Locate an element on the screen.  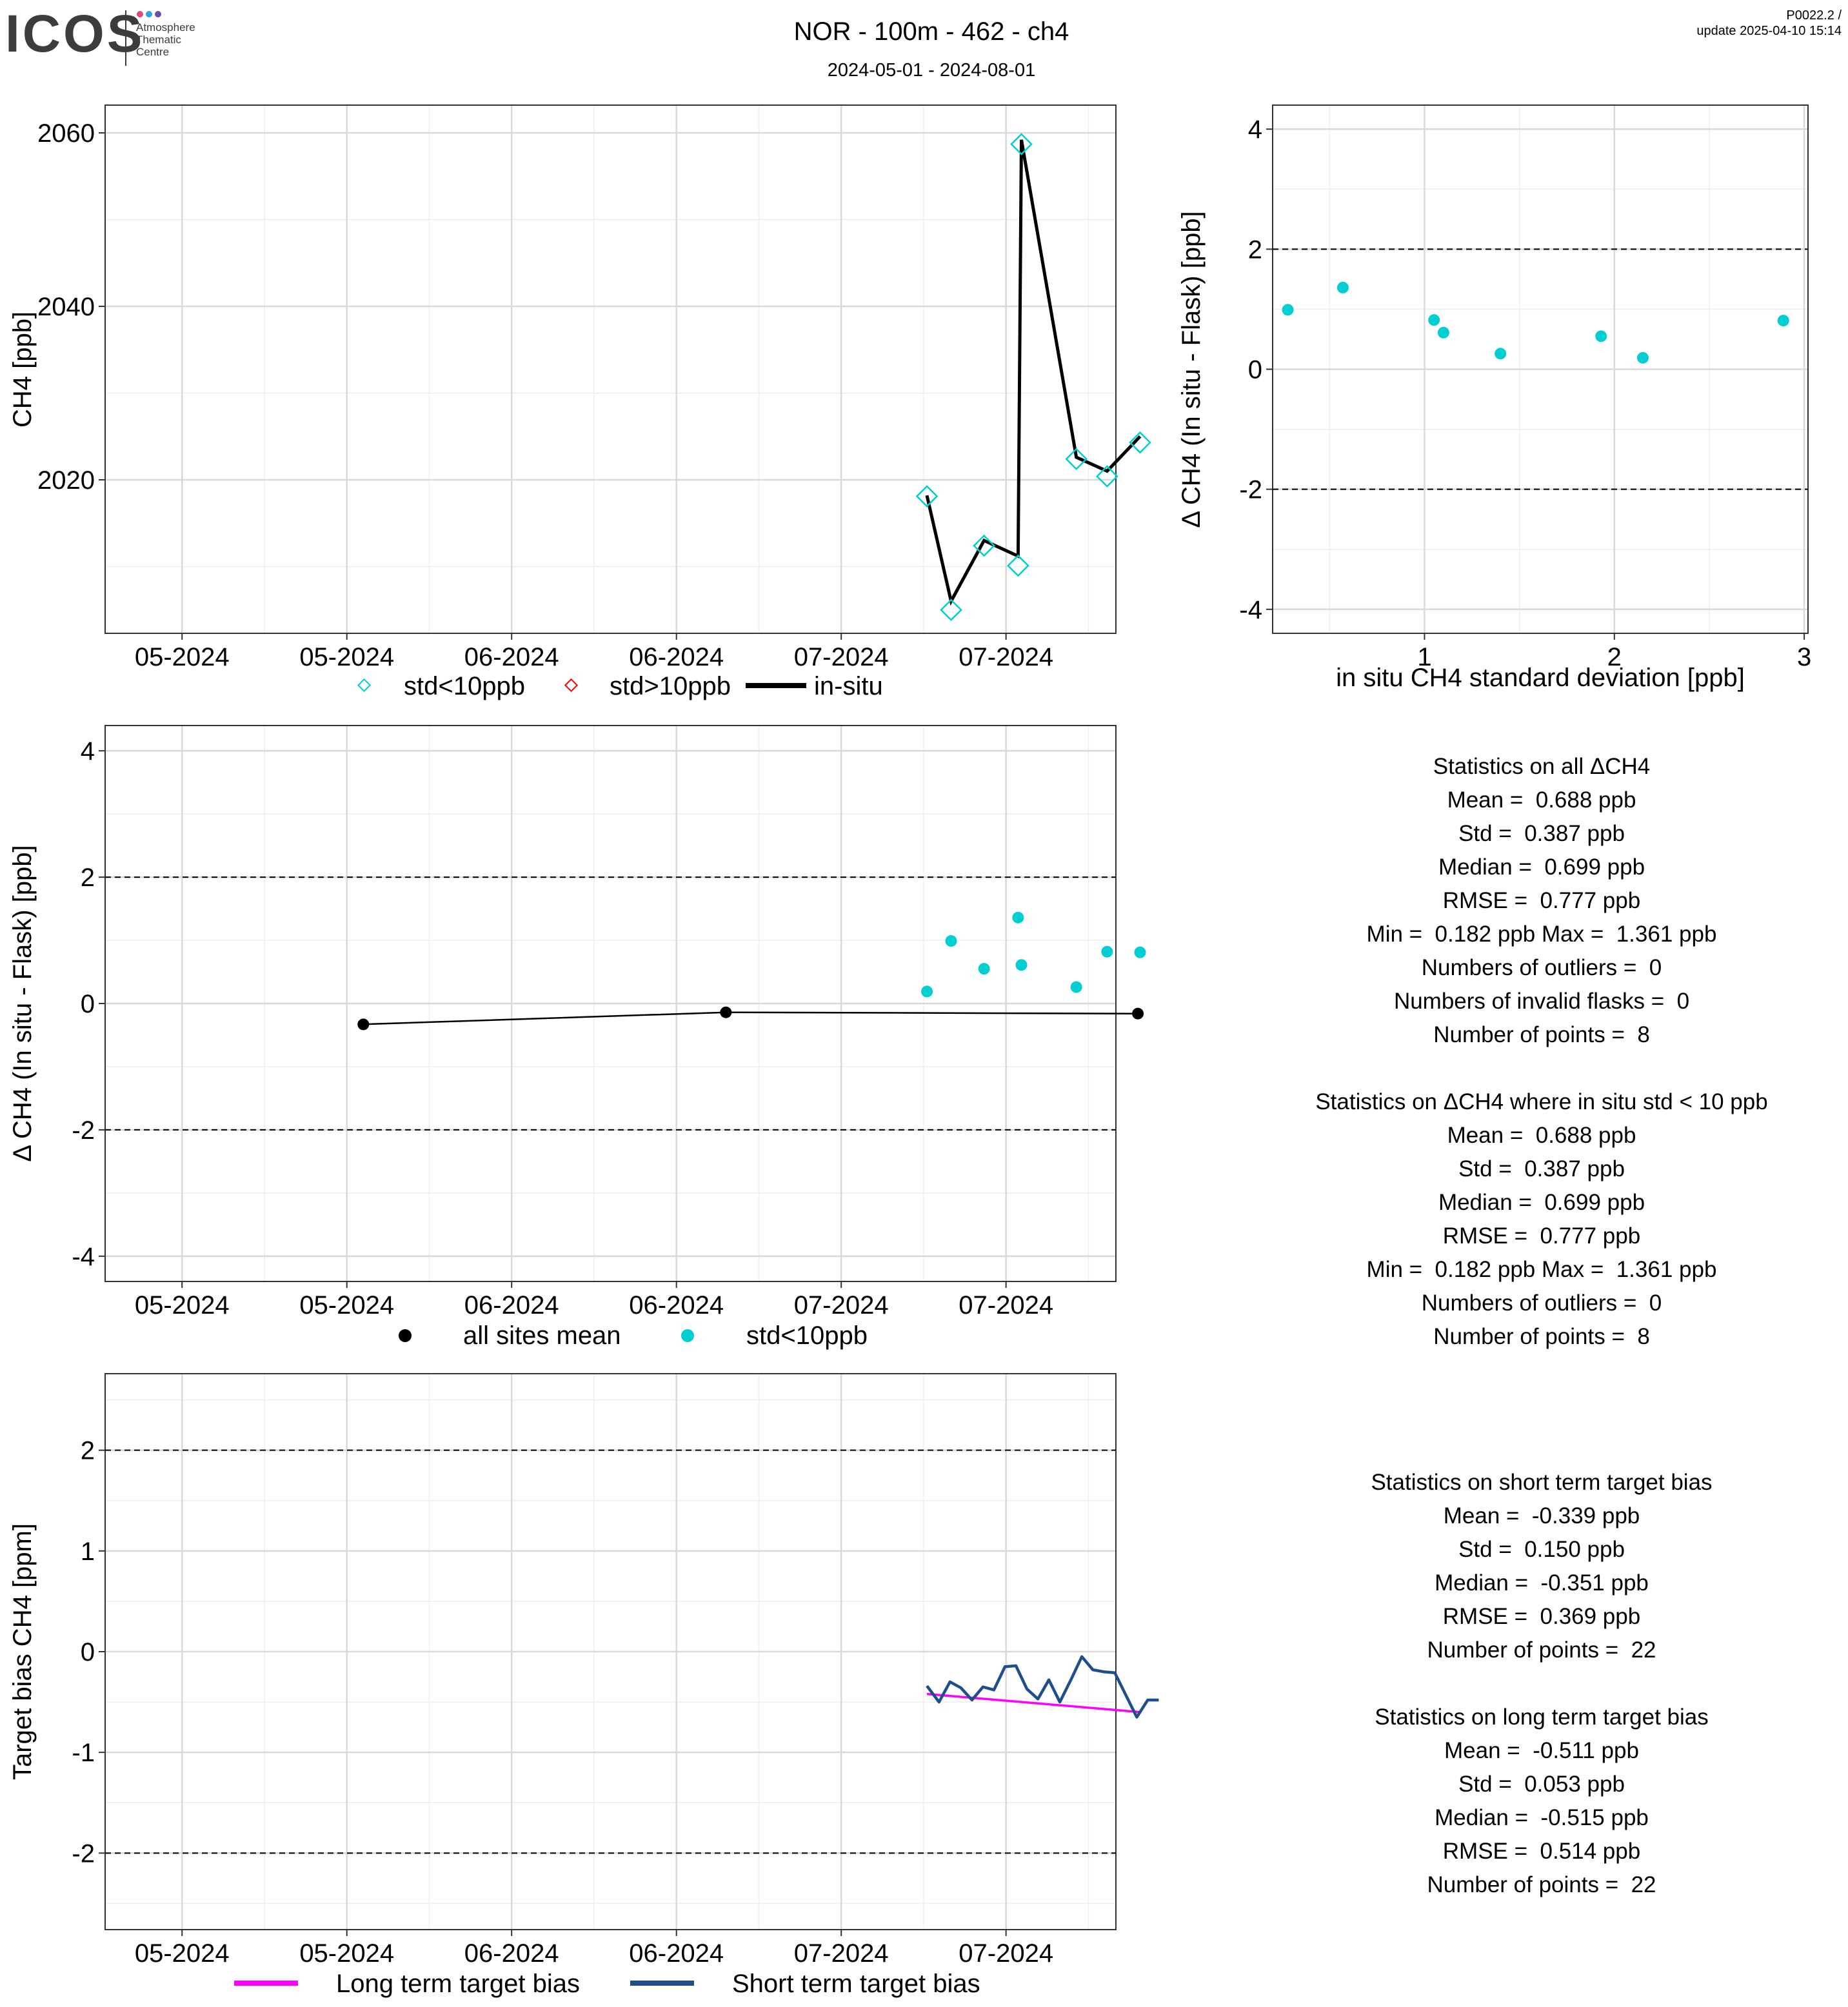
legend-std-gt10-label: std>10ppb is located at coordinates (670, 686).